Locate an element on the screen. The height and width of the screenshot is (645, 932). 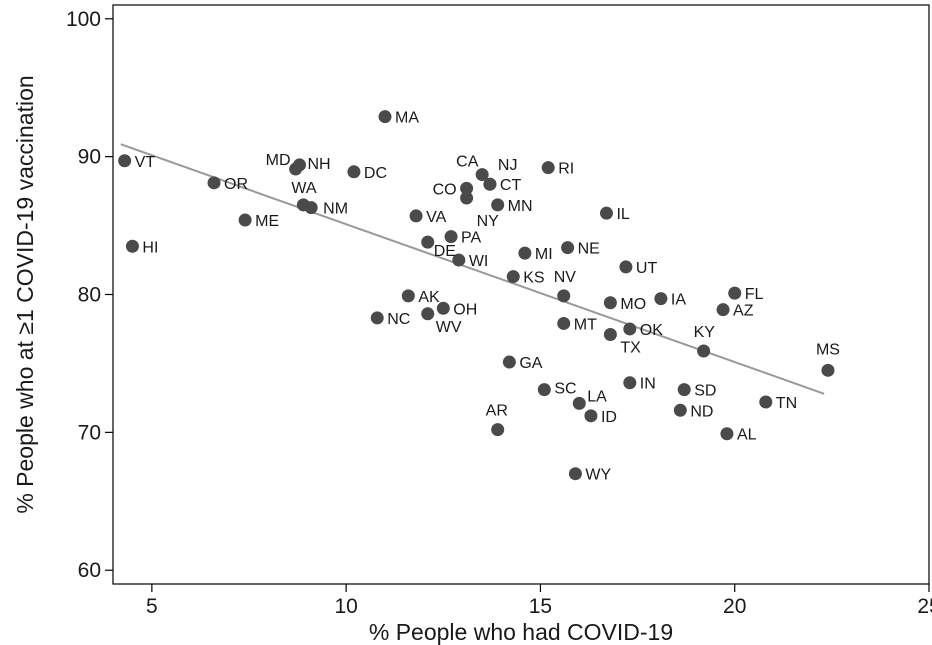
point-label: VT is located at coordinates (145, 162).